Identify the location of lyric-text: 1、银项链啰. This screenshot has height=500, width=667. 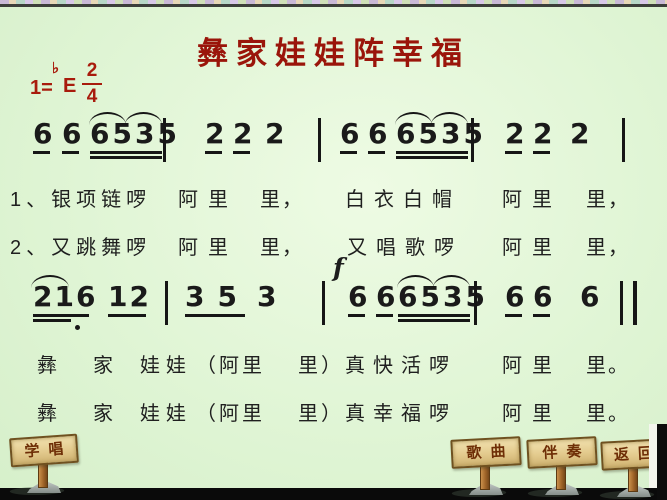
(81, 200).